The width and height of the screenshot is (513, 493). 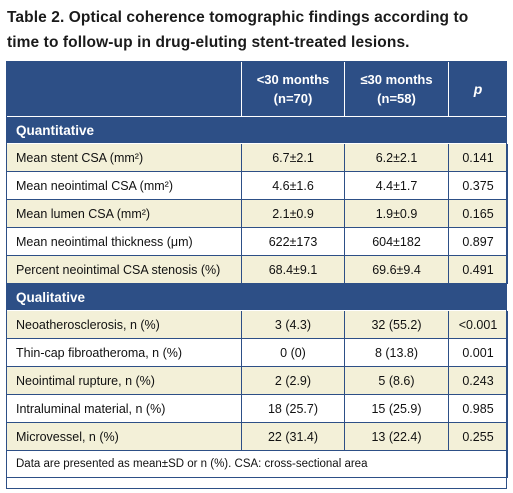 I want to click on row-p-value: 0.897, so click(x=478, y=241).